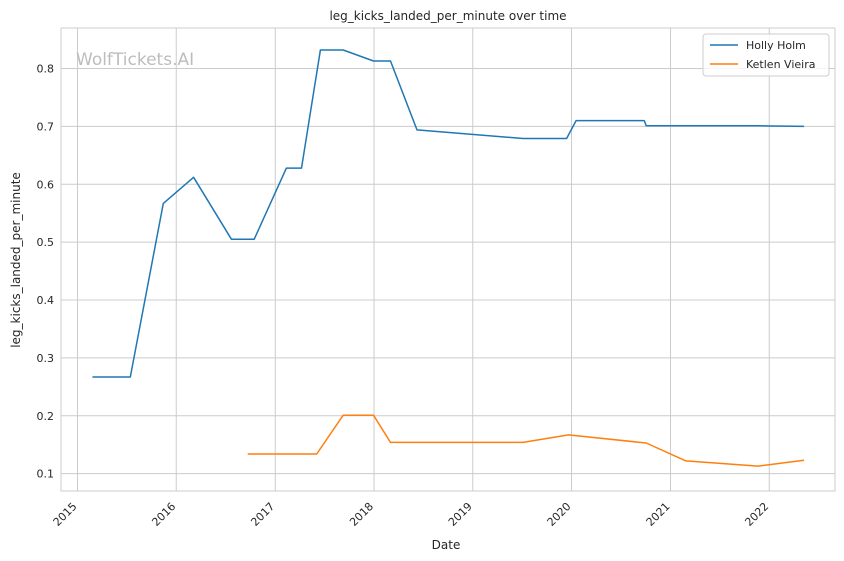  What do you see at coordinates (46, 474) in the screenshot?
I see `y-tick-label: 0.1` at bounding box center [46, 474].